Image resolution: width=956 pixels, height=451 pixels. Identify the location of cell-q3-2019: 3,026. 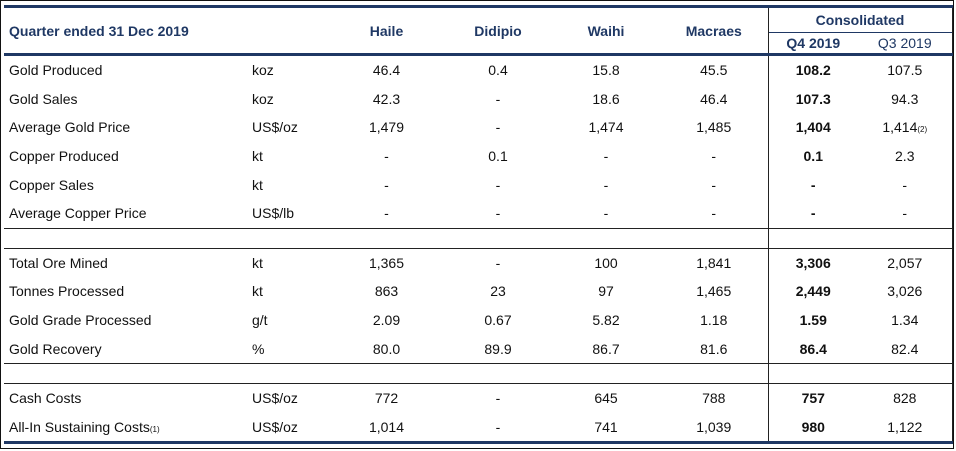
(905, 291).